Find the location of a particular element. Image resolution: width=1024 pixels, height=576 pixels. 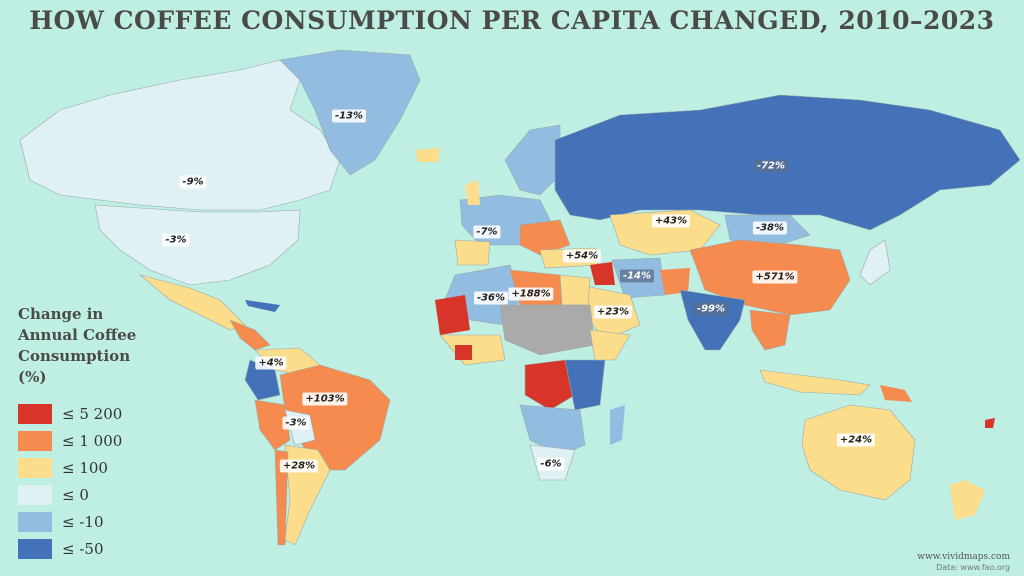

region-uk is located at coordinates (472, 192).